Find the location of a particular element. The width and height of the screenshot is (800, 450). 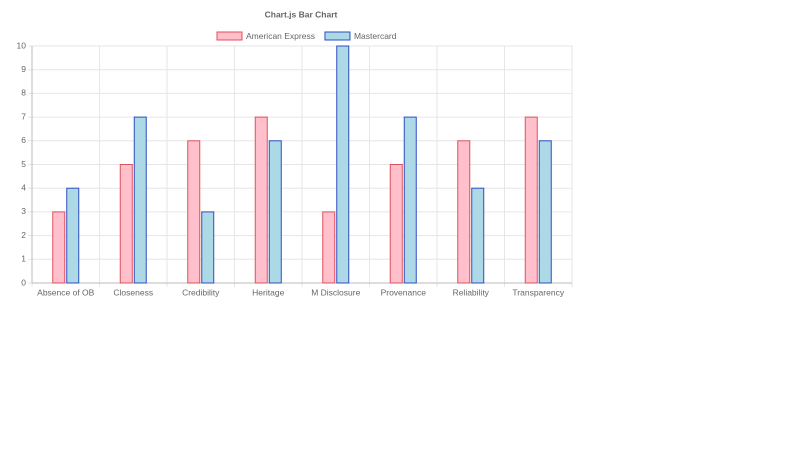

y-tick-label: 9 is located at coordinates (23, 69).